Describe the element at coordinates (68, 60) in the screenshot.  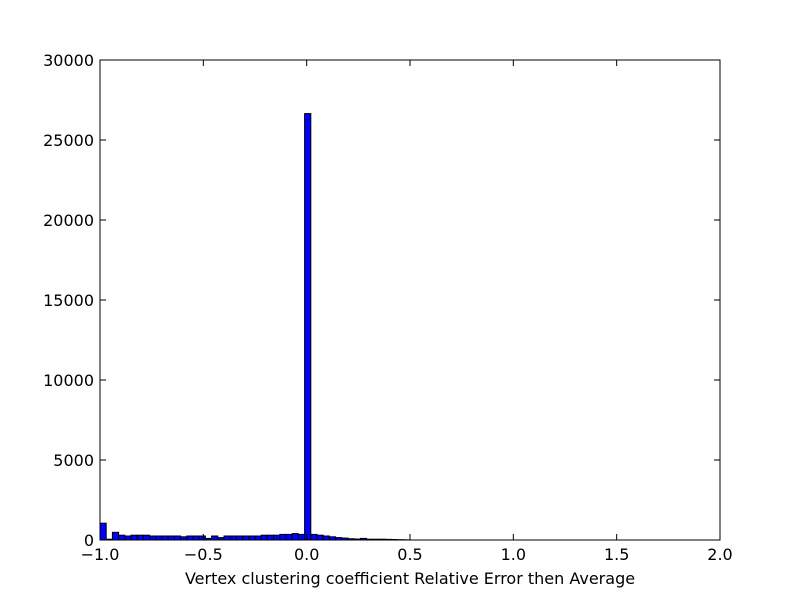
I see `y-tick-label: 30000` at that location.